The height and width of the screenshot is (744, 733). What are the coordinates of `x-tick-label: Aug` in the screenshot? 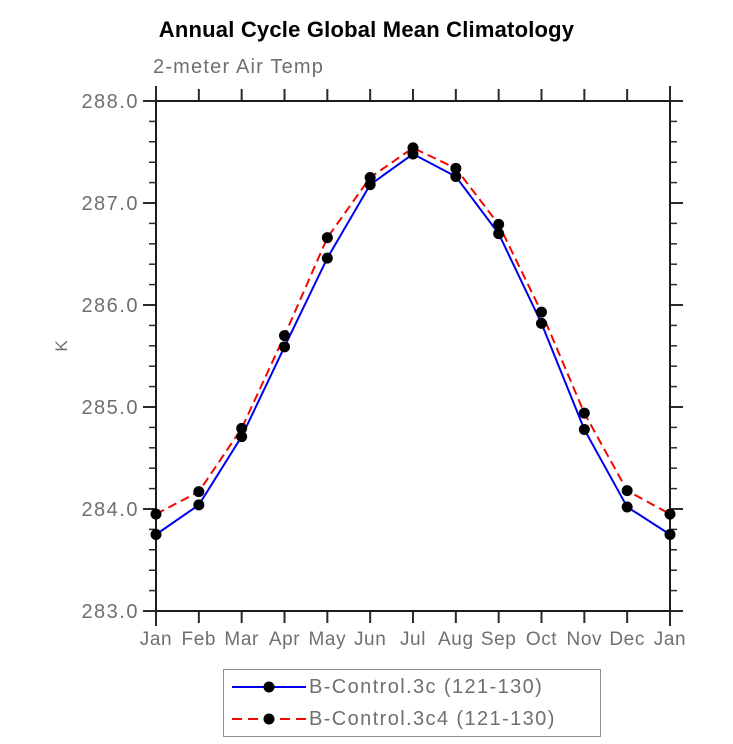 It's located at (456, 639).